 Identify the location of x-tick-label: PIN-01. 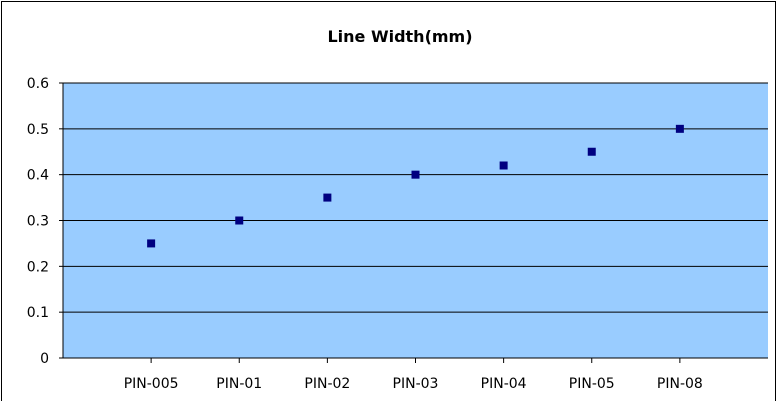
(239, 384).